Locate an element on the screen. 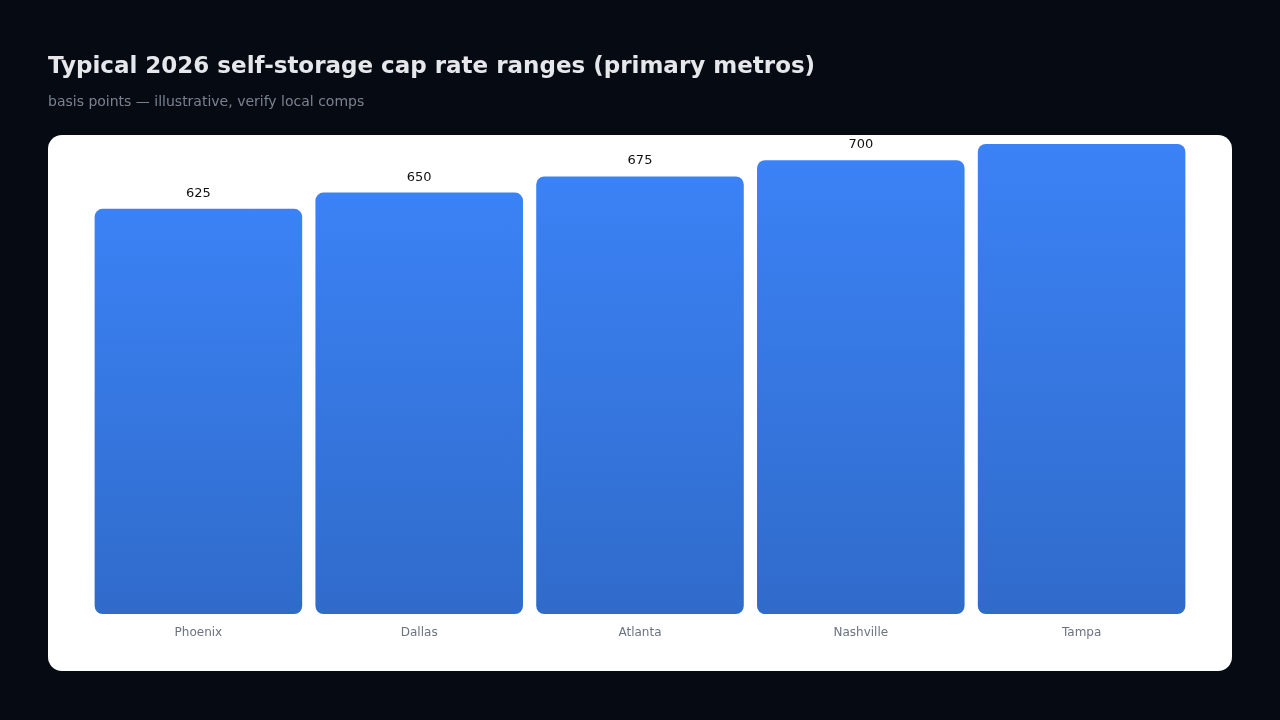 This screenshot has height=720, width=1280. x-tick-label: Atlanta is located at coordinates (640, 632).